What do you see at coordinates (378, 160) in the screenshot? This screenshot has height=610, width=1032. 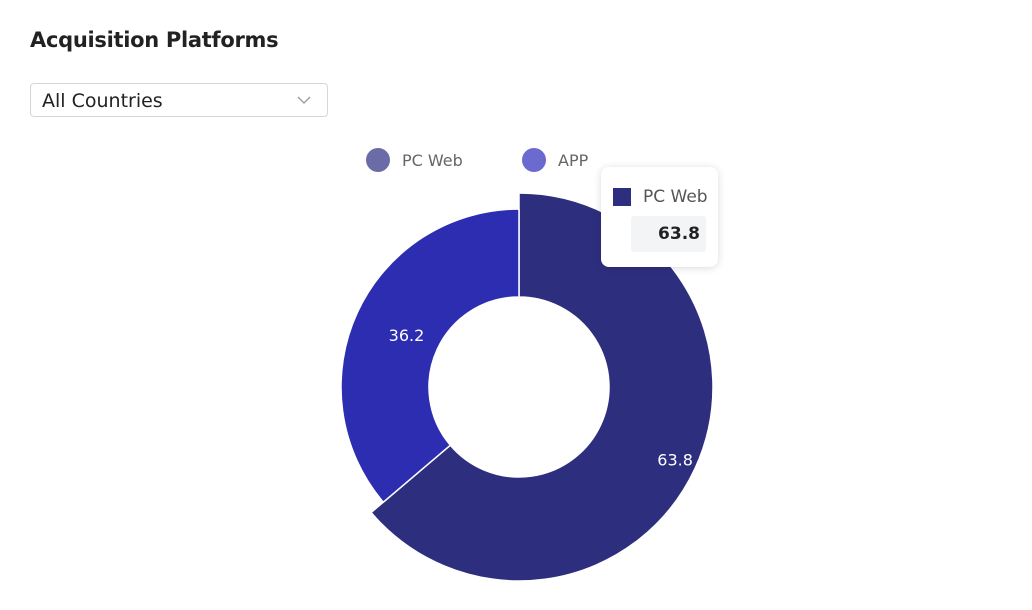 I see `legend-swatch-pc-web` at bounding box center [378, 160].